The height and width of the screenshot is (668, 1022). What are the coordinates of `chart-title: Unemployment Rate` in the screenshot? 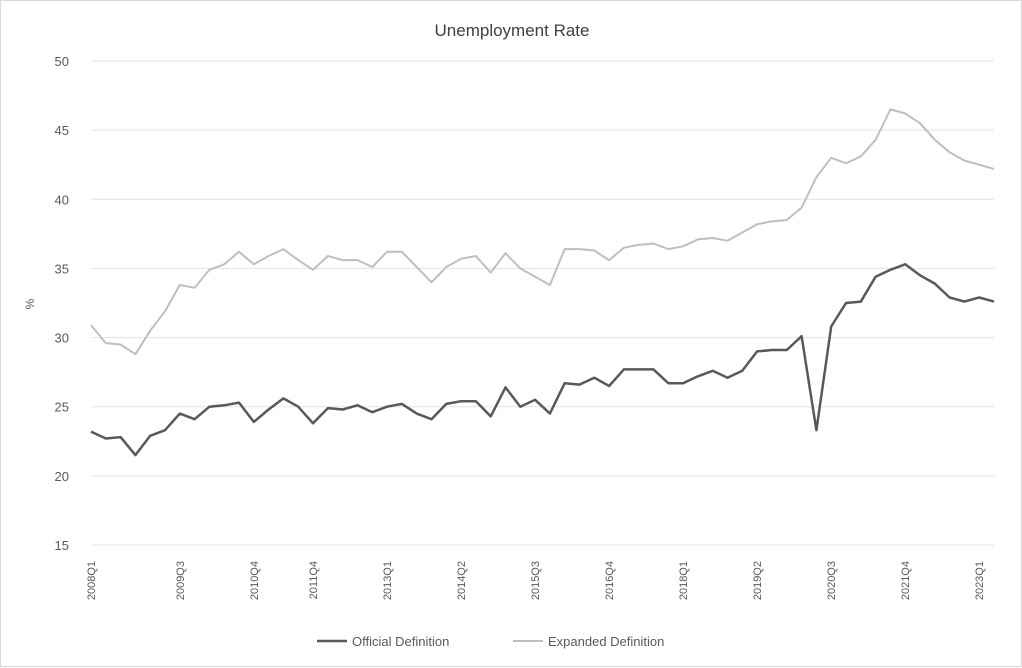 It's located at (512, 30).